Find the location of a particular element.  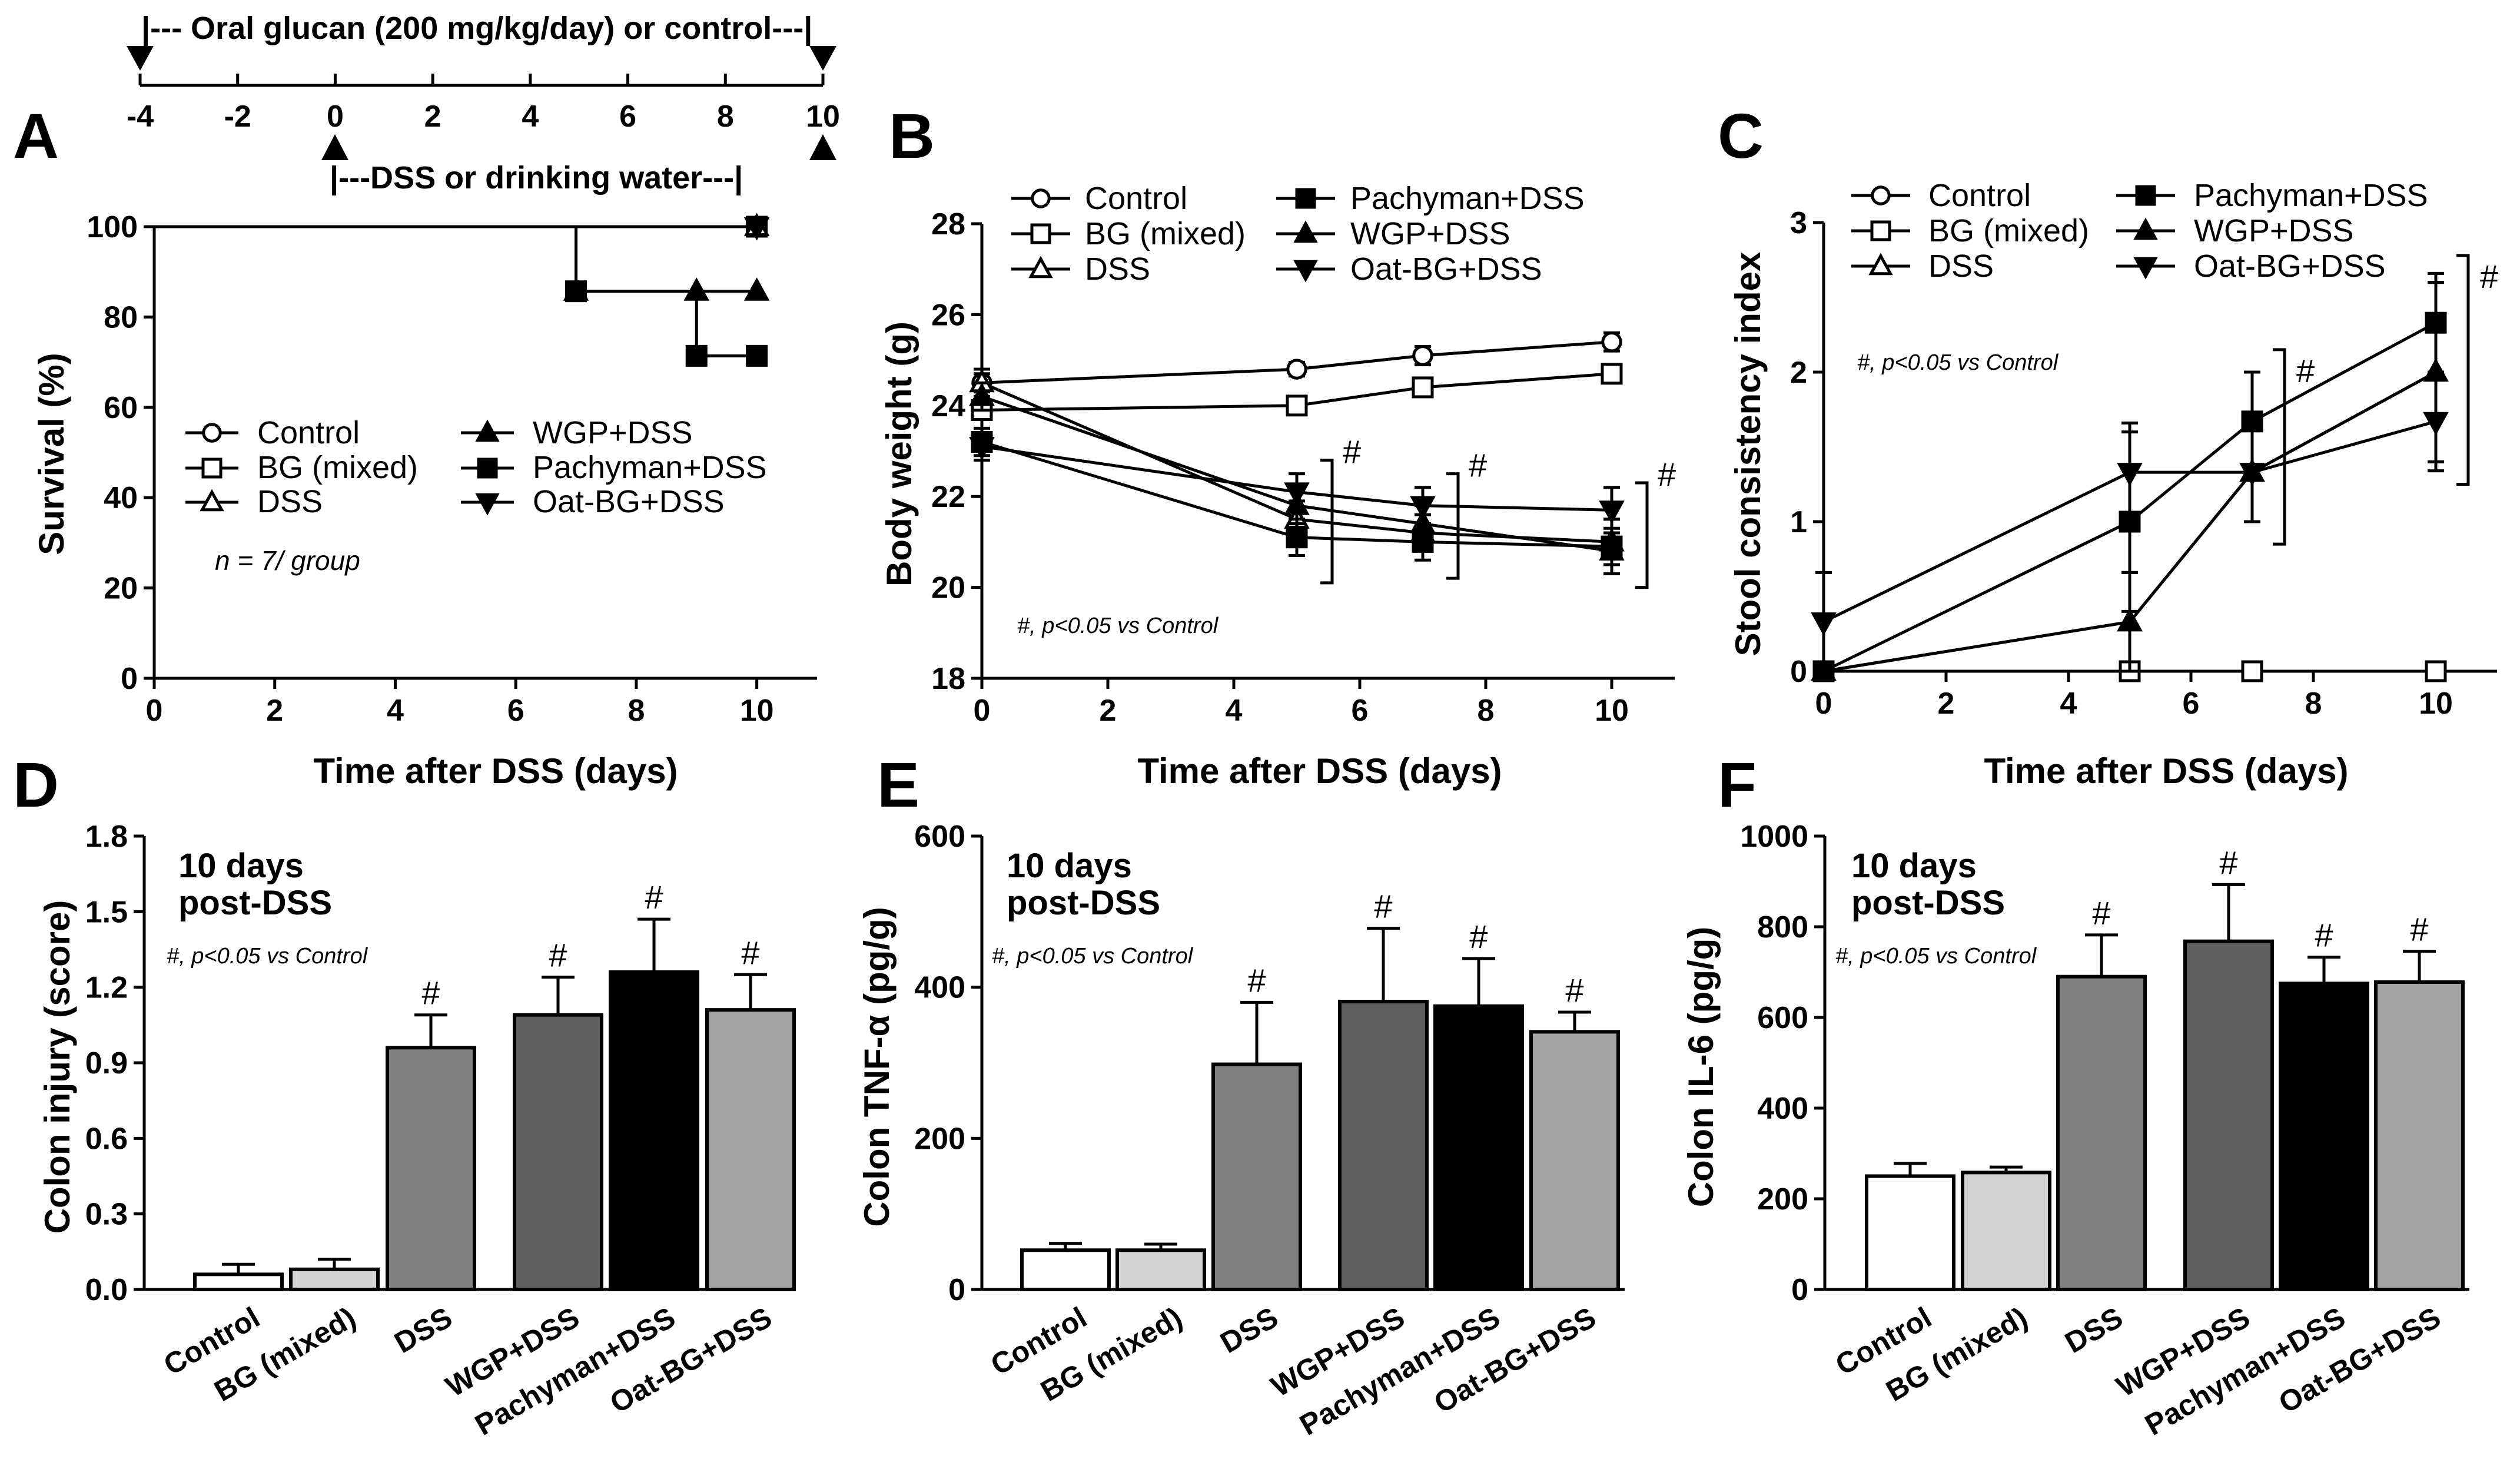

y-tick-label: 600 is located at coordinates (1782, 1018).